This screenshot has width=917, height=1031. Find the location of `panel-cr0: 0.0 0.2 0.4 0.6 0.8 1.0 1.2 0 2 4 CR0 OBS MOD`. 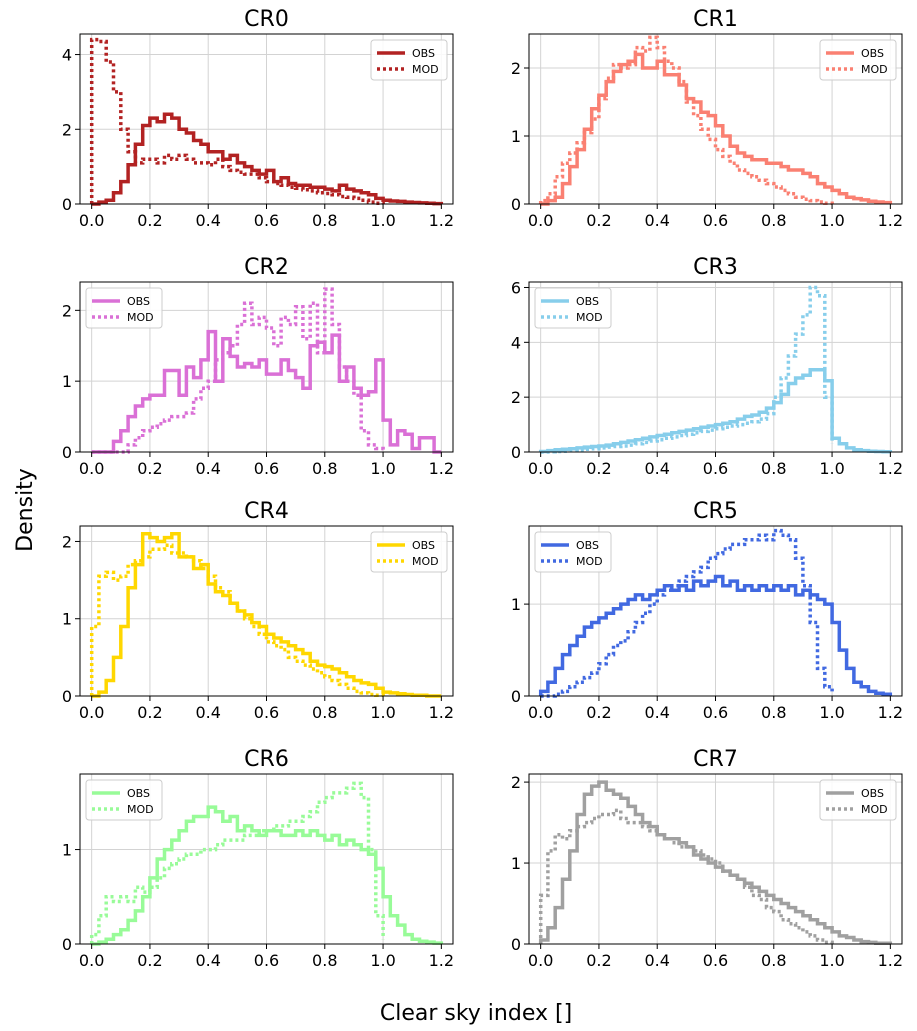

panel-cr0: 0.0 0.2 0.4 0.6 0.8 1.0 1.2 0 2 4 CR0 OBS MOD is located at coordinates (258, 118).